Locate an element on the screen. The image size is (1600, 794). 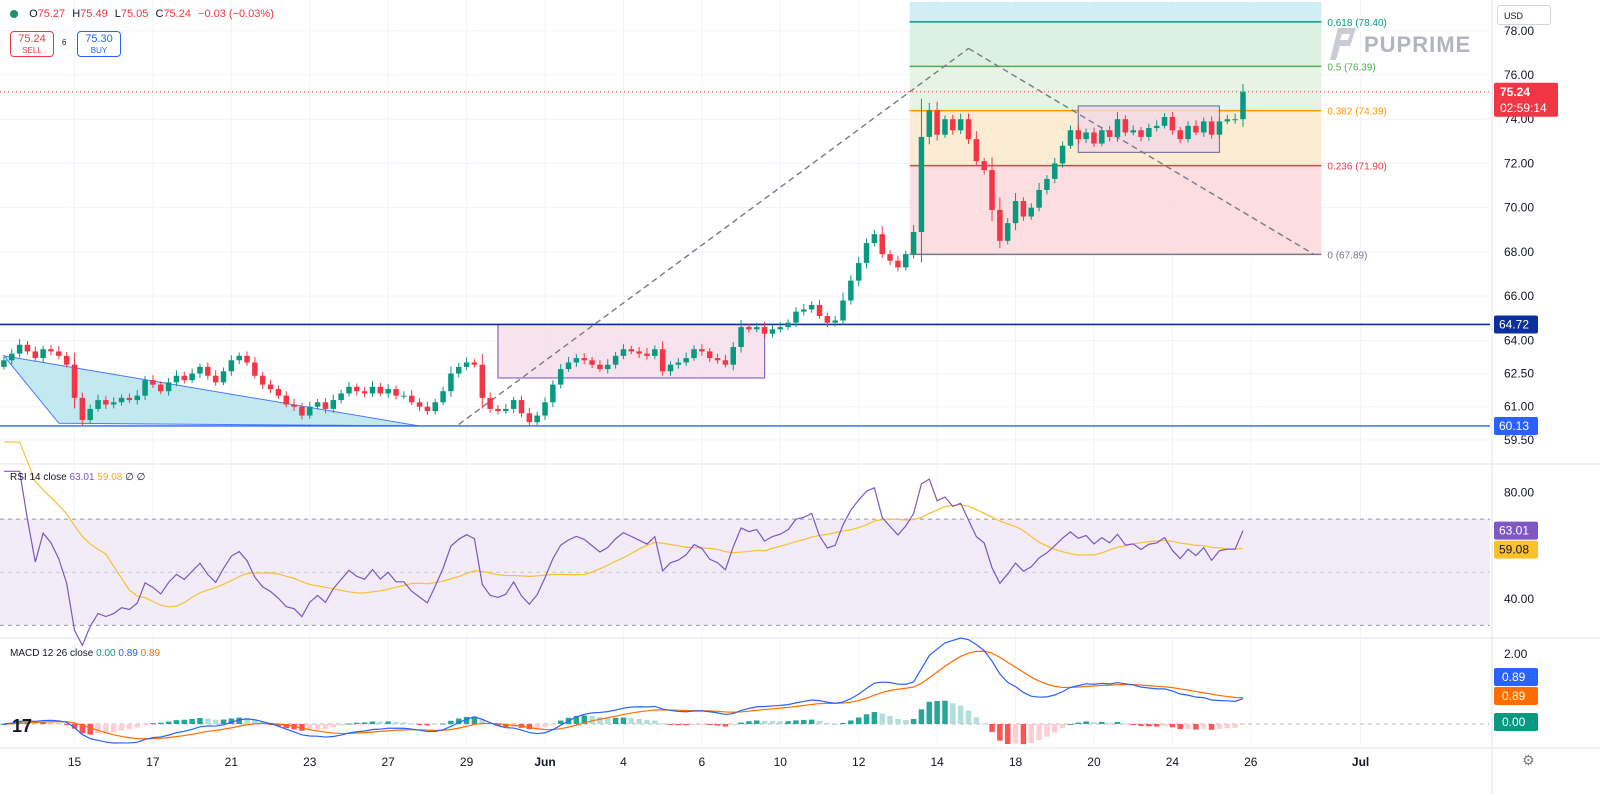
price-tick-label: 68.00 is located at coordinates (1519, 252).